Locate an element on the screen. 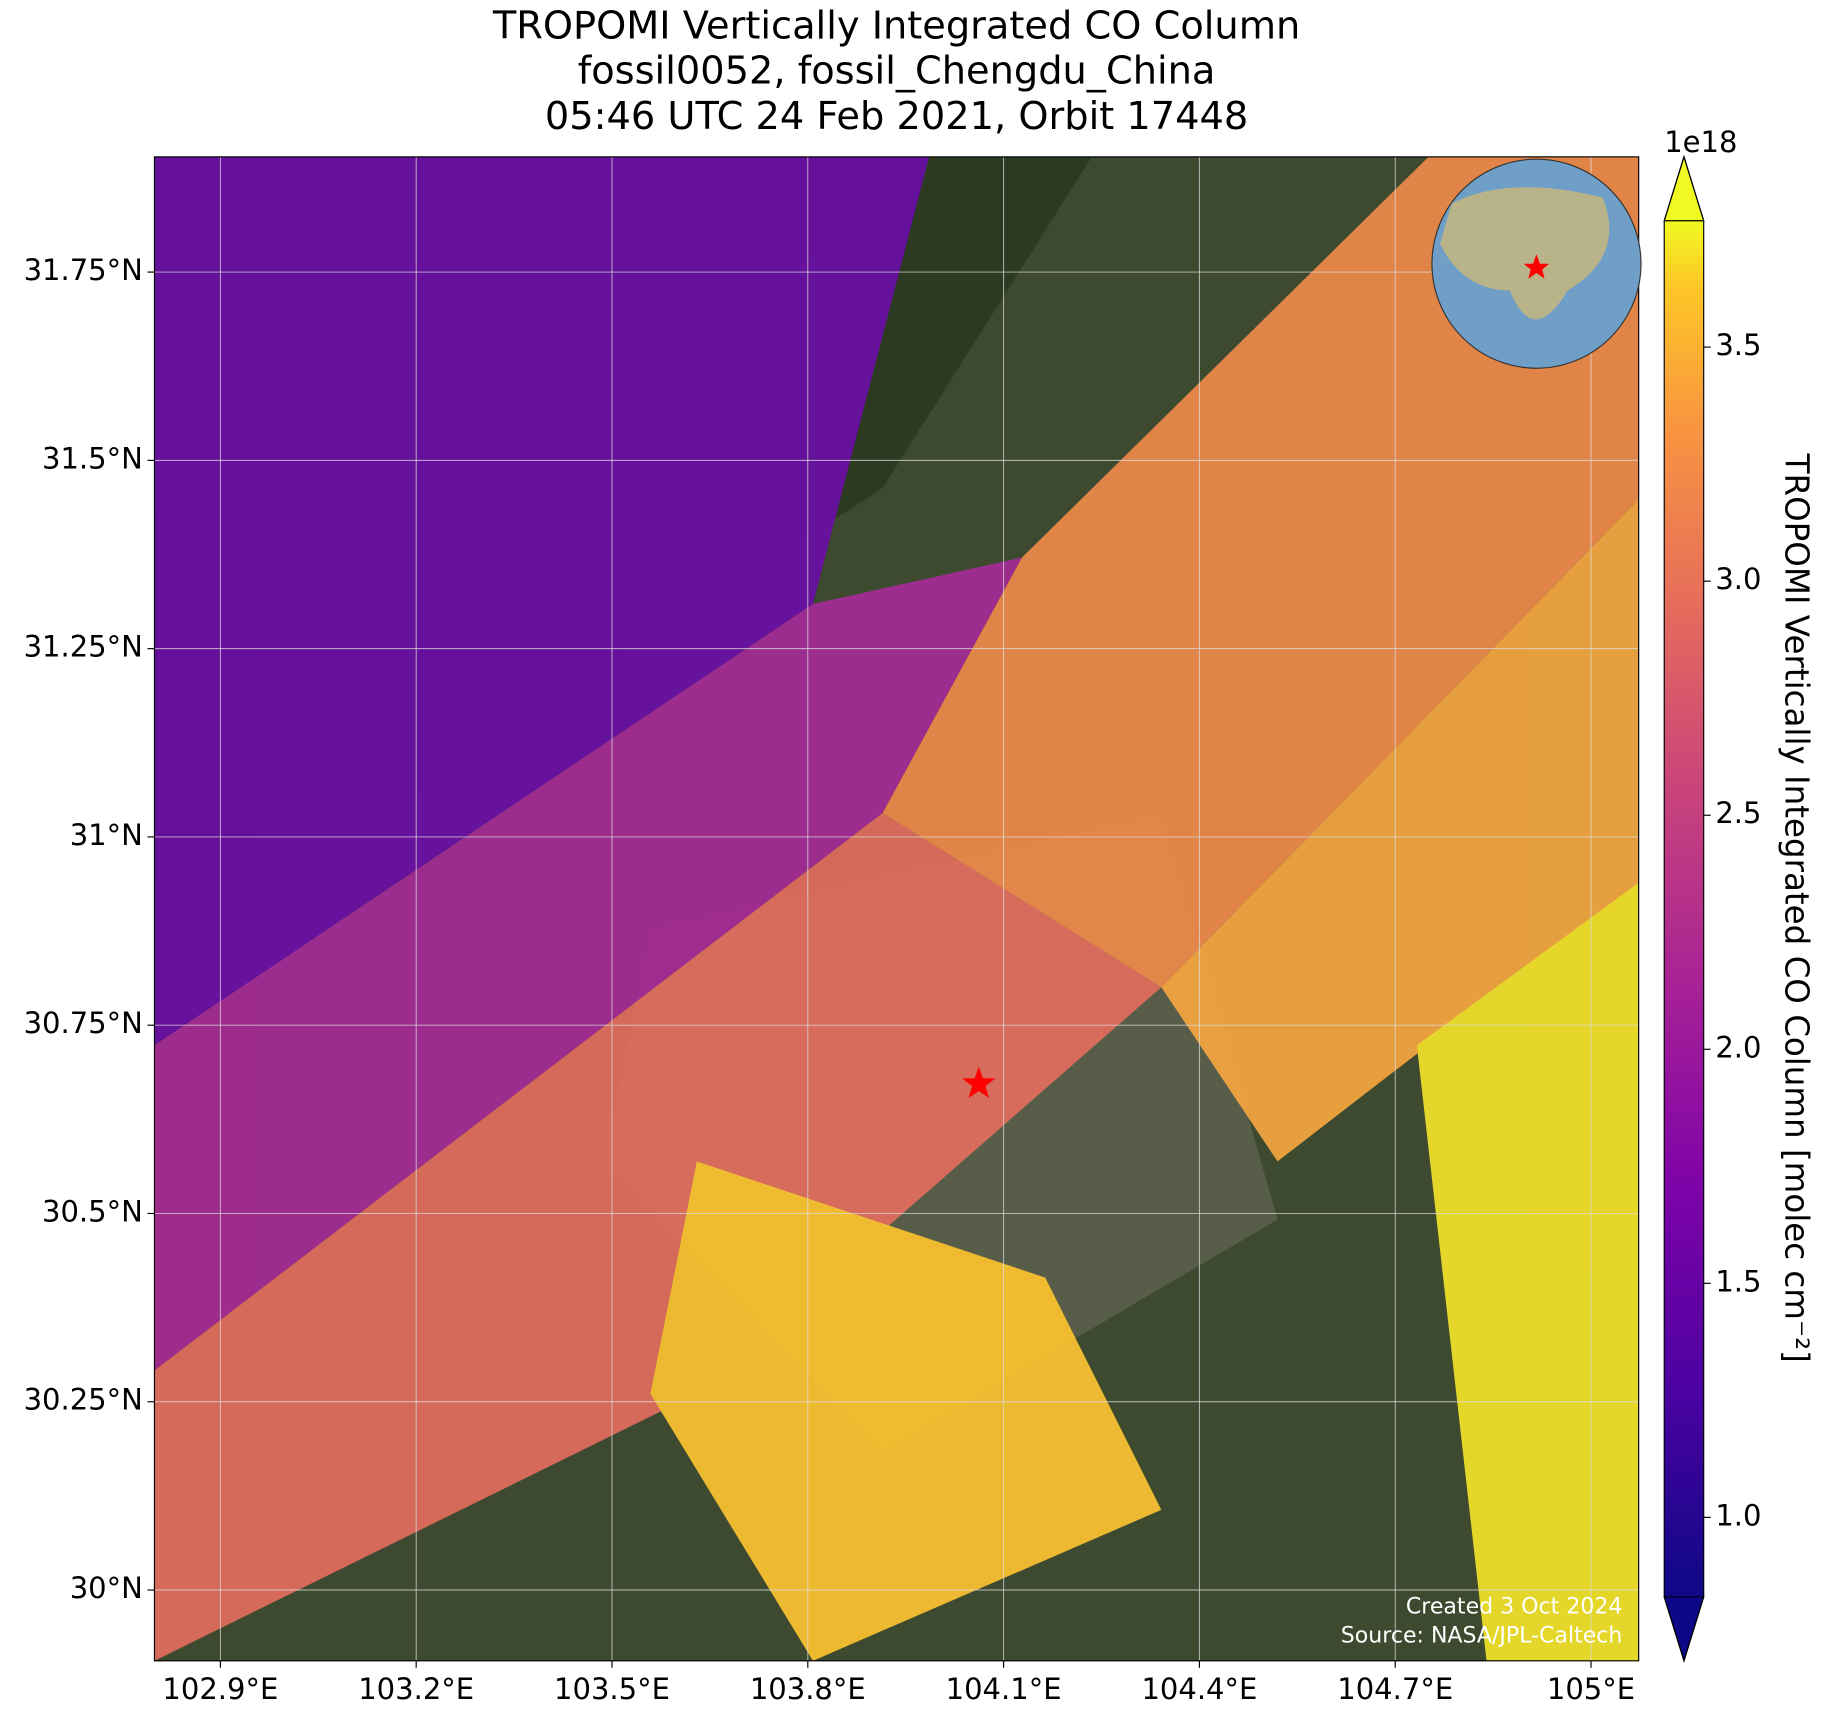  x-tick-label: 105°E is located at coordinates (1591, 1689).